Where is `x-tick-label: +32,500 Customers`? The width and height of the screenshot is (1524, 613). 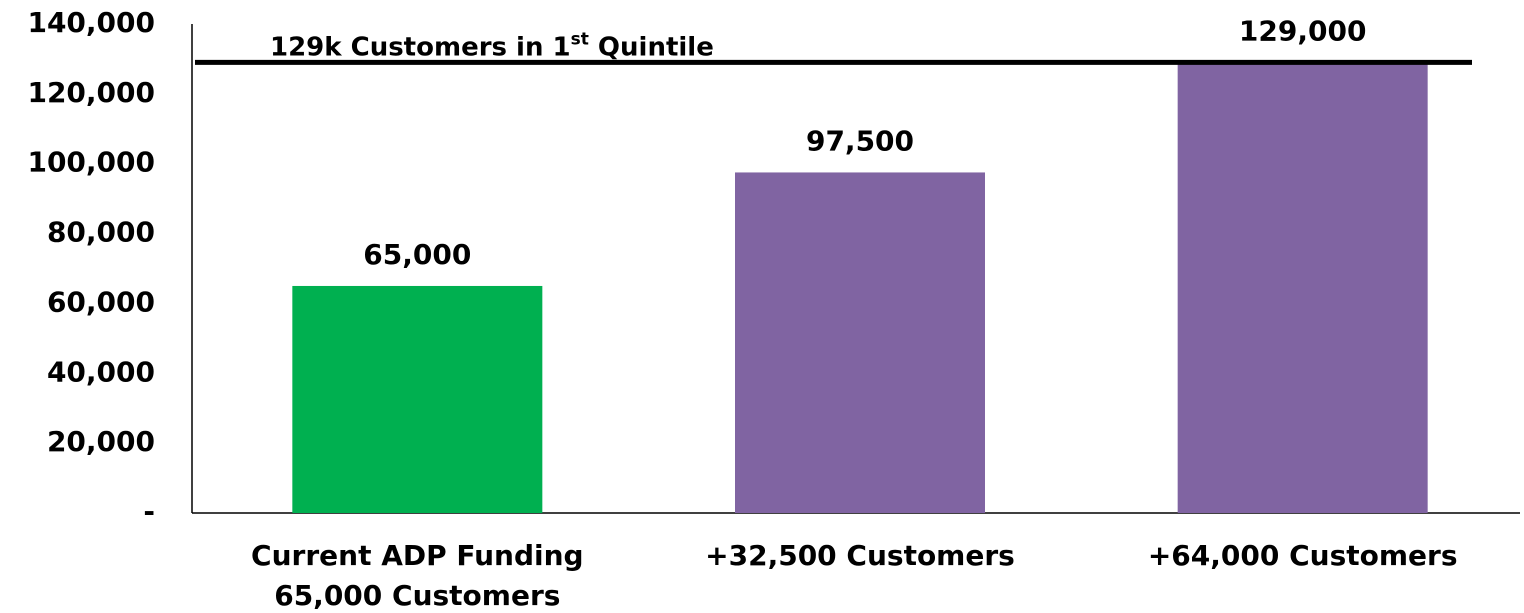
x-tick-label: +32,500 Customers is located at coordinates (860, 555).